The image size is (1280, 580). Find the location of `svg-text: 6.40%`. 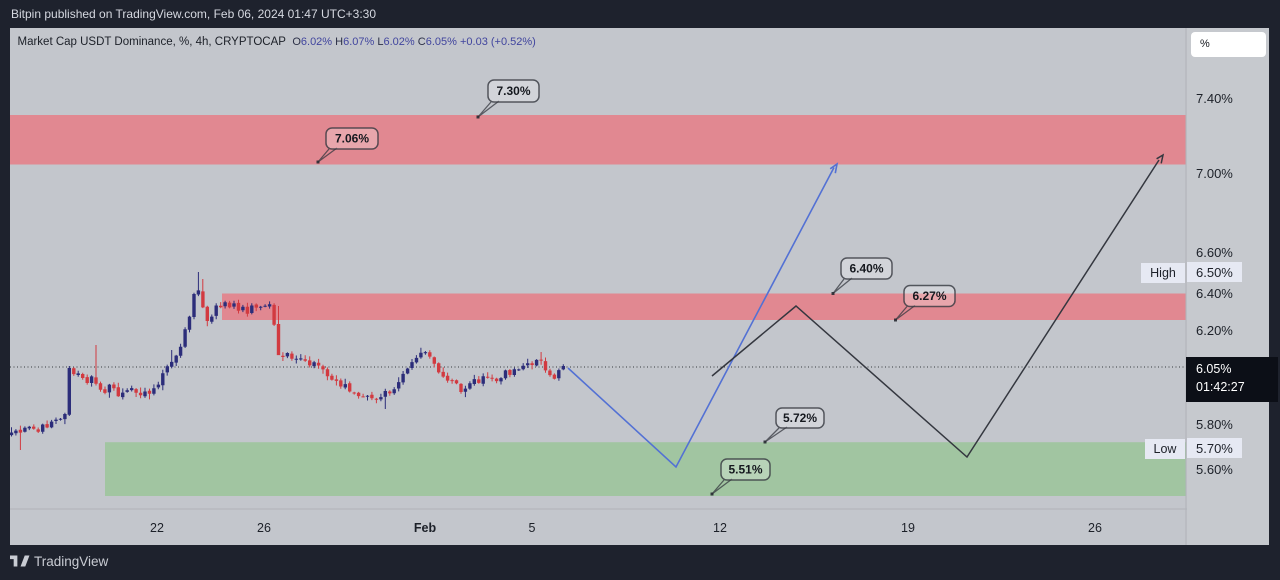

svg-text: 6.40% is located at coordinates (866, 269).